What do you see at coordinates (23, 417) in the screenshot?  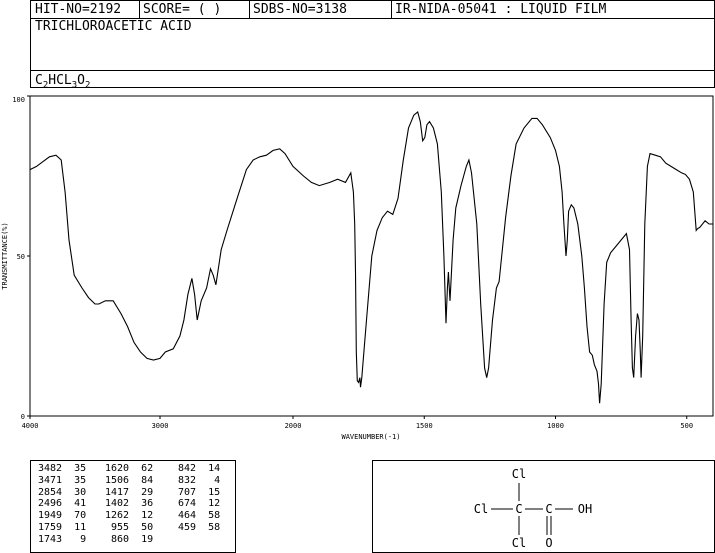 I see `y-tick-label: 0` at bounding box center [23, 417].